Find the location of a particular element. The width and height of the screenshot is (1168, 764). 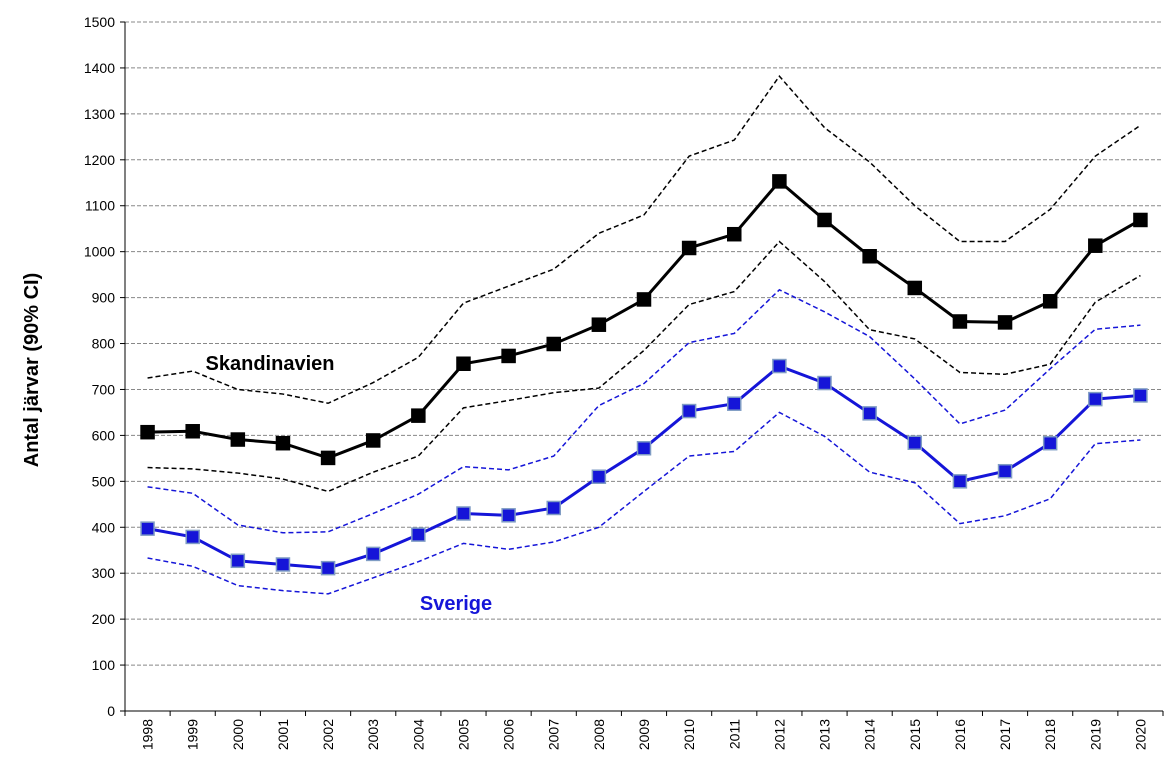

y-tick-label: 1400 is located at coordinates (99, 68).